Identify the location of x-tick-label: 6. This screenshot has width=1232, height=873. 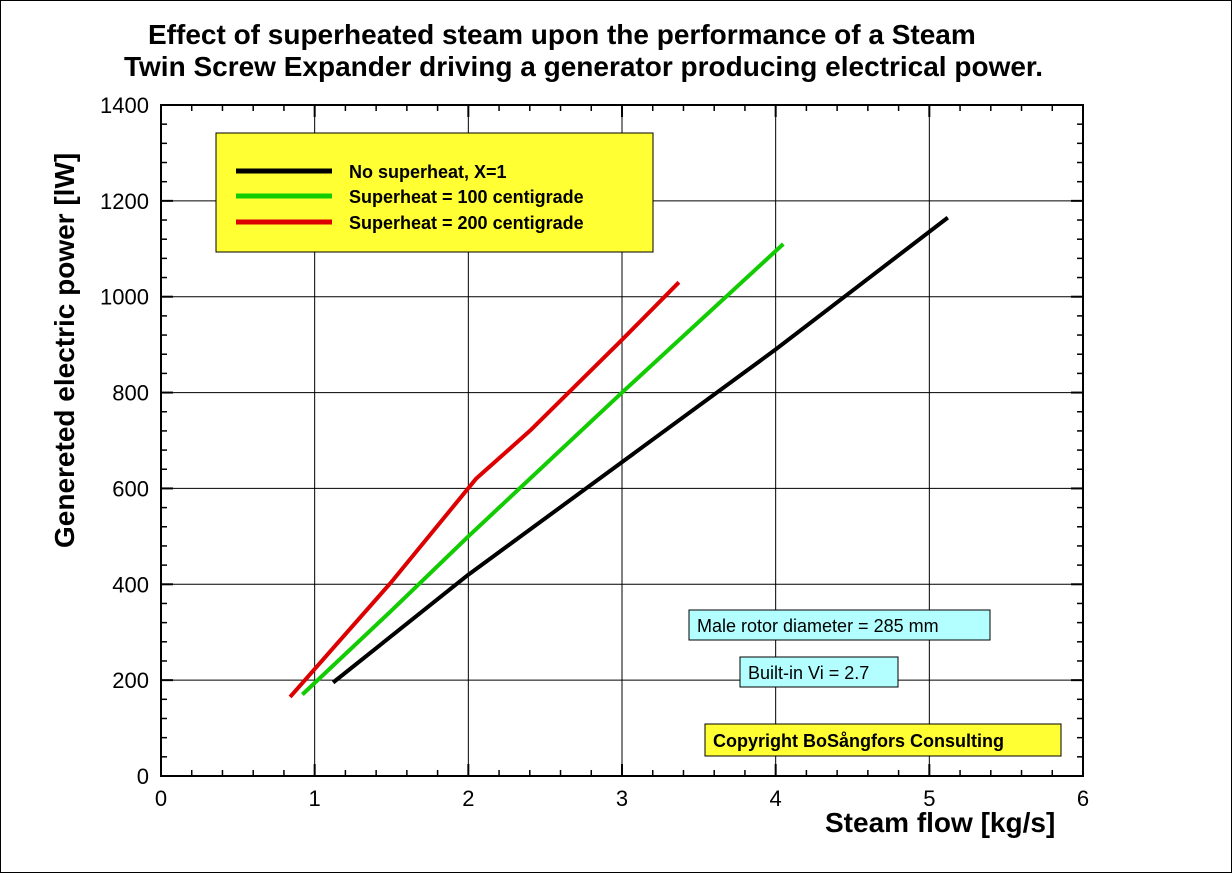
(1083, 798).